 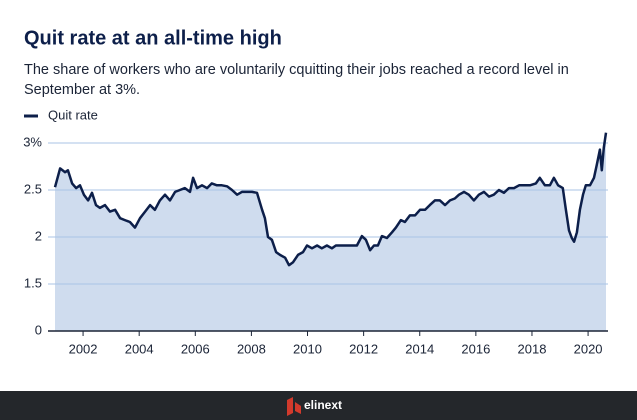 I want to click on x-tick-label: 2002, so click(x=83, y=348).